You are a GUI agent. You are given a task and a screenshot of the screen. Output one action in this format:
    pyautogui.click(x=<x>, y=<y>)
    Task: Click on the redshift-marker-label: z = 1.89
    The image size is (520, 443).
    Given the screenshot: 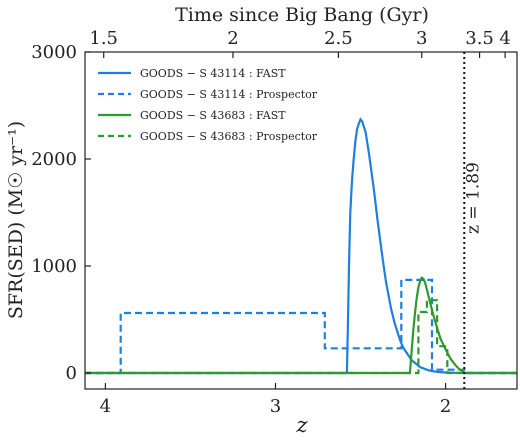 What is the action you would take?
    pyautogui.click(x=473, y=198)
    